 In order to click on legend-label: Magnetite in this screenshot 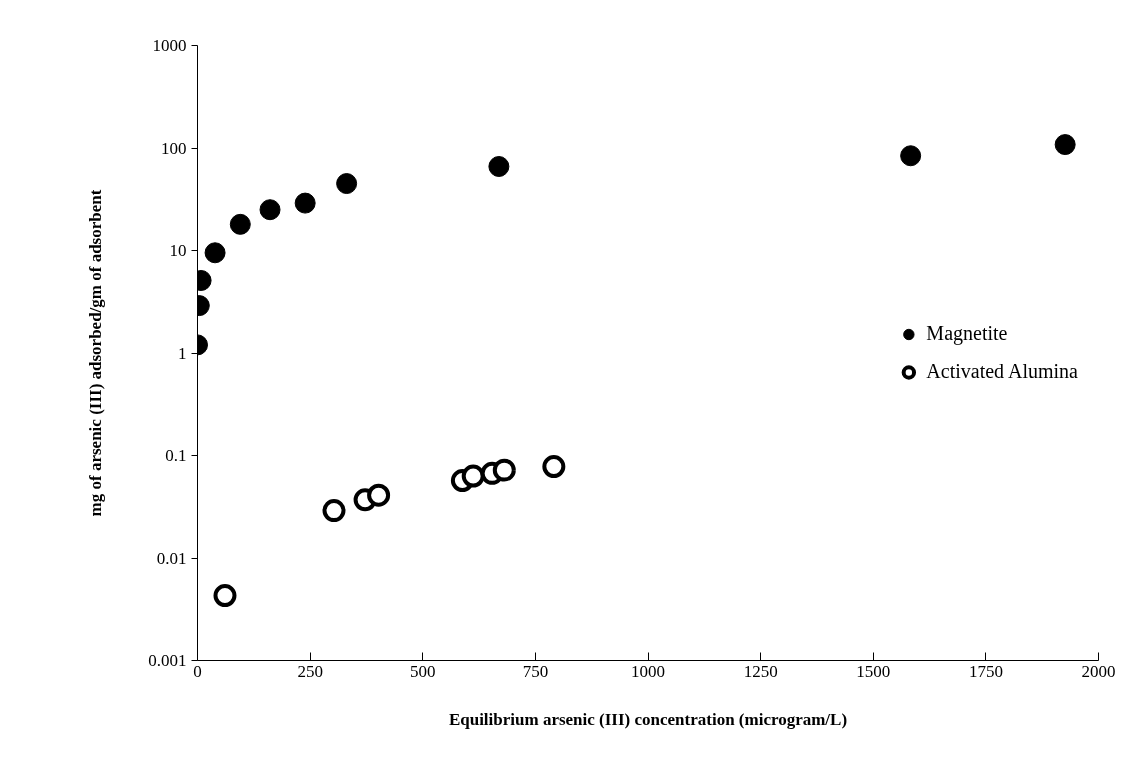, I will do `click(967, 333)`.